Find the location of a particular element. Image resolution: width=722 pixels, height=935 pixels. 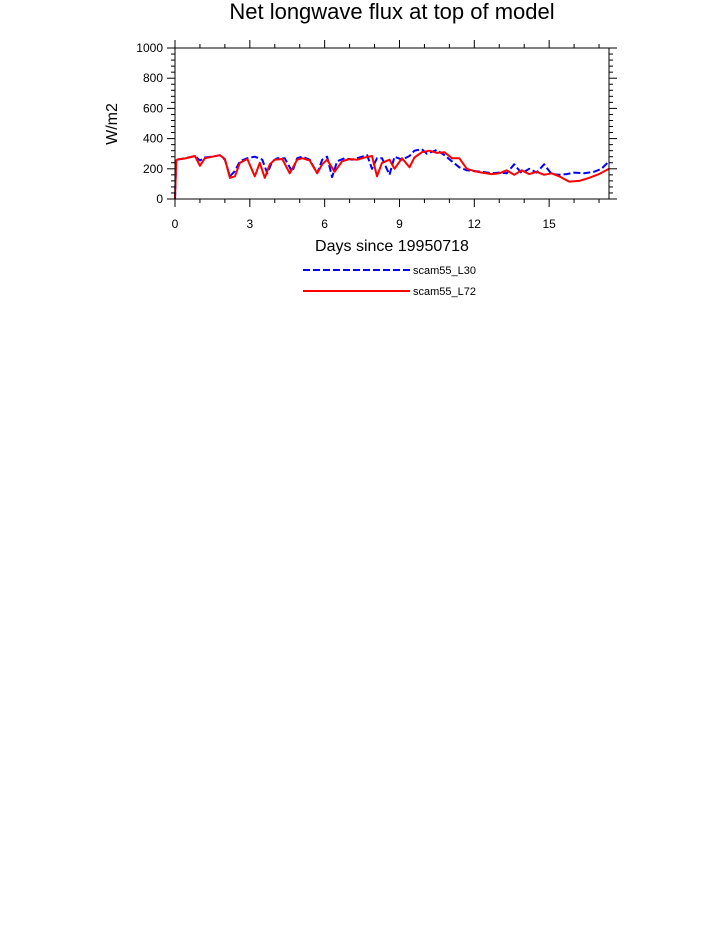

x-axis-label: Days since 19950718 is located at coordinates (392, 246).